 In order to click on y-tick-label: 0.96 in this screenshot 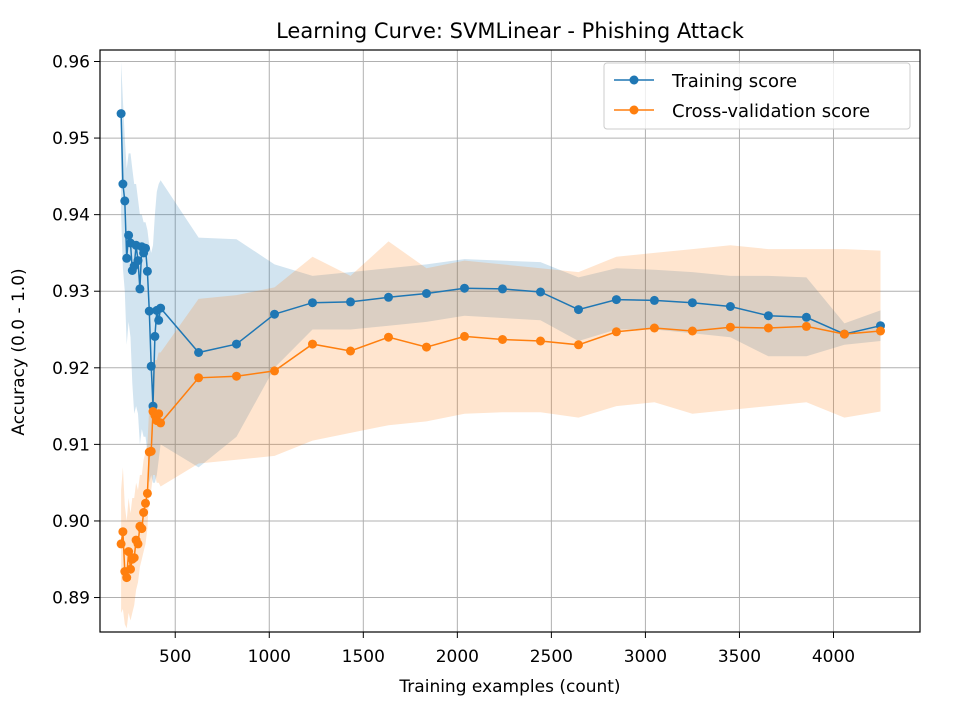, I will do `click(71, 62)`.